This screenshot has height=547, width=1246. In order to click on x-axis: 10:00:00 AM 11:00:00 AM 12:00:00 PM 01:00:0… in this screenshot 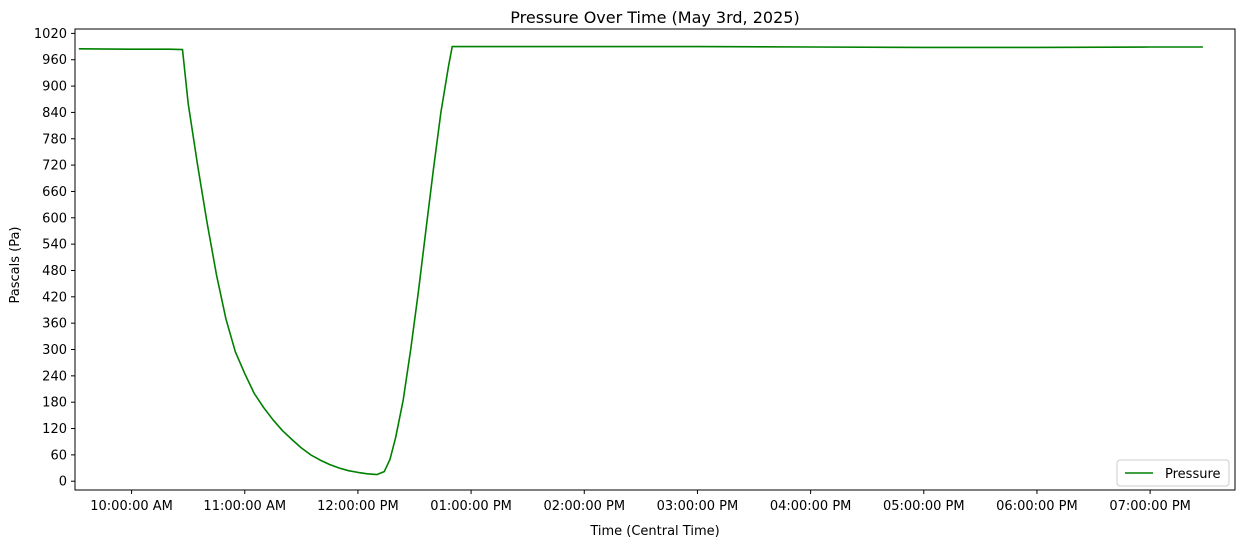, I will do `click(640, 502)`.